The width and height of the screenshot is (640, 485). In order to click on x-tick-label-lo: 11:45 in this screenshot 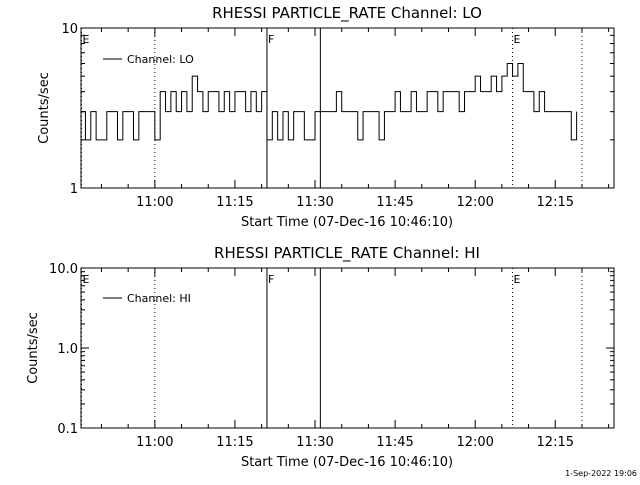, I will do `click(394, 202)`.